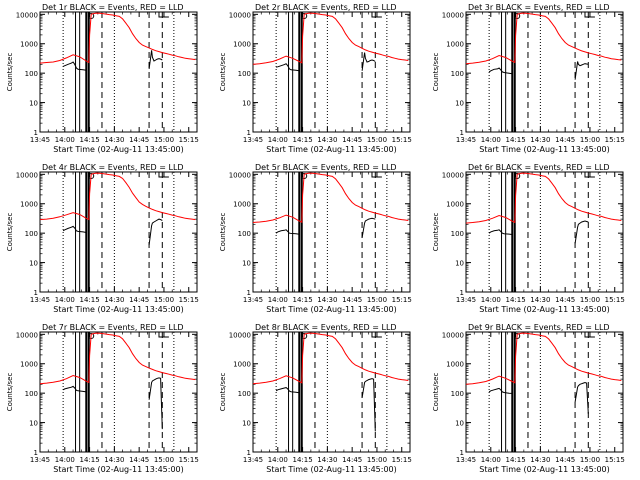 The width and height of the screenshot is (640, 480). Describe the element at coordinates (326, 7) in the screenshot. I see `panel-title: Det 2r BLACK = Events, RED = LLD` at that location.